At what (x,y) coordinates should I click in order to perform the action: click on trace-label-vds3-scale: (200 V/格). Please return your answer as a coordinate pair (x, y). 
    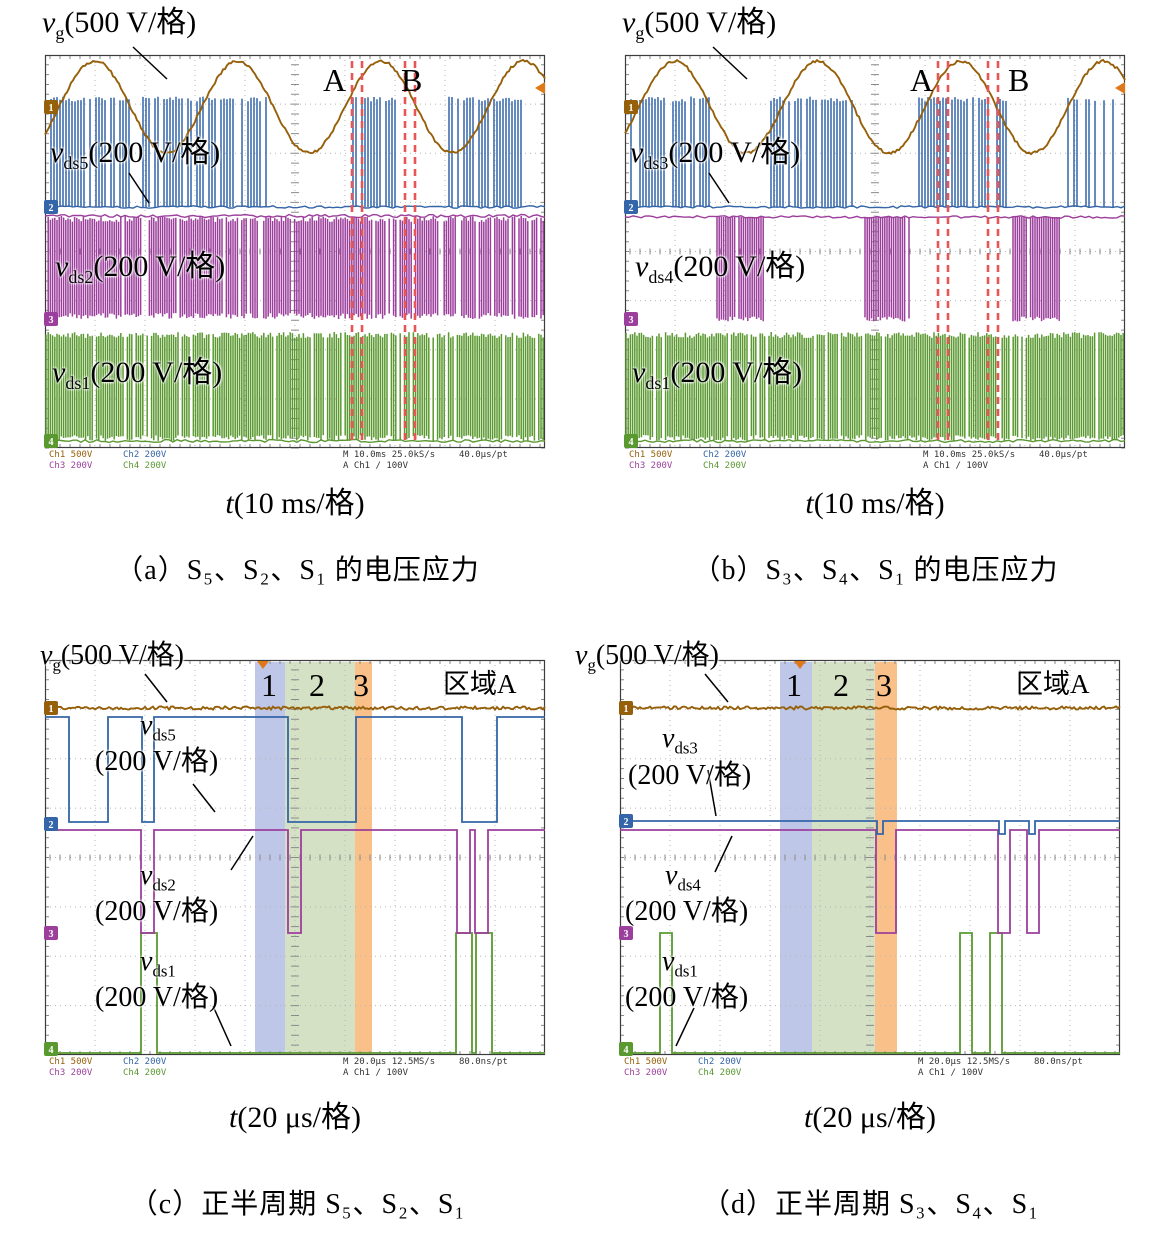
    Looking at the image, I should click on (690, 775).